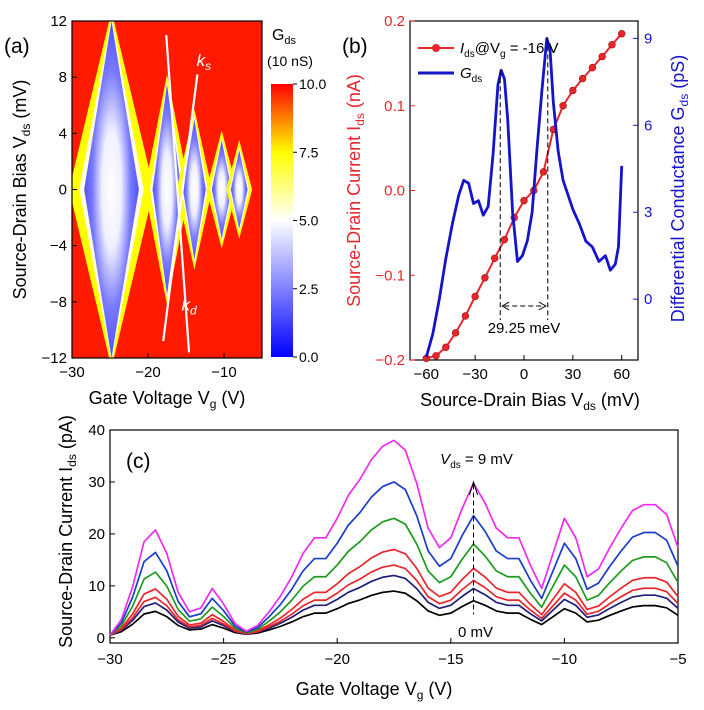 The height and width of the screenshot is (710, 704). What do you see at coordinates (476, 461) in the screenshot?
I see `vds-top-label: Vds = 9 mV` at bounding box center [476, 461].